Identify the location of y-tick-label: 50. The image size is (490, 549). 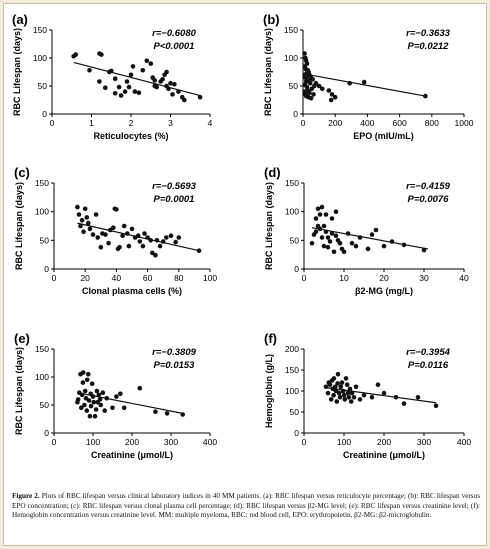
(295, 412).